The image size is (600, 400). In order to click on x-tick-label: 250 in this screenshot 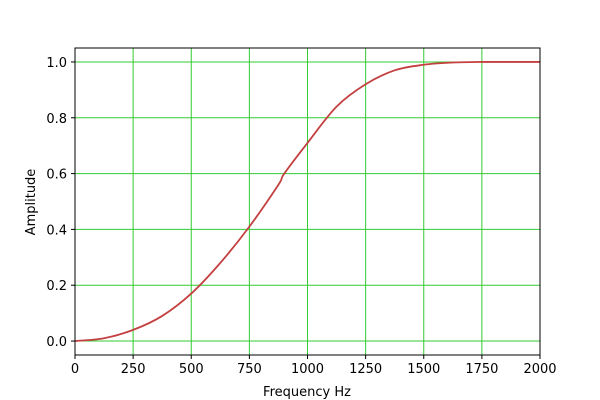, I will do `click(133, 369)`.